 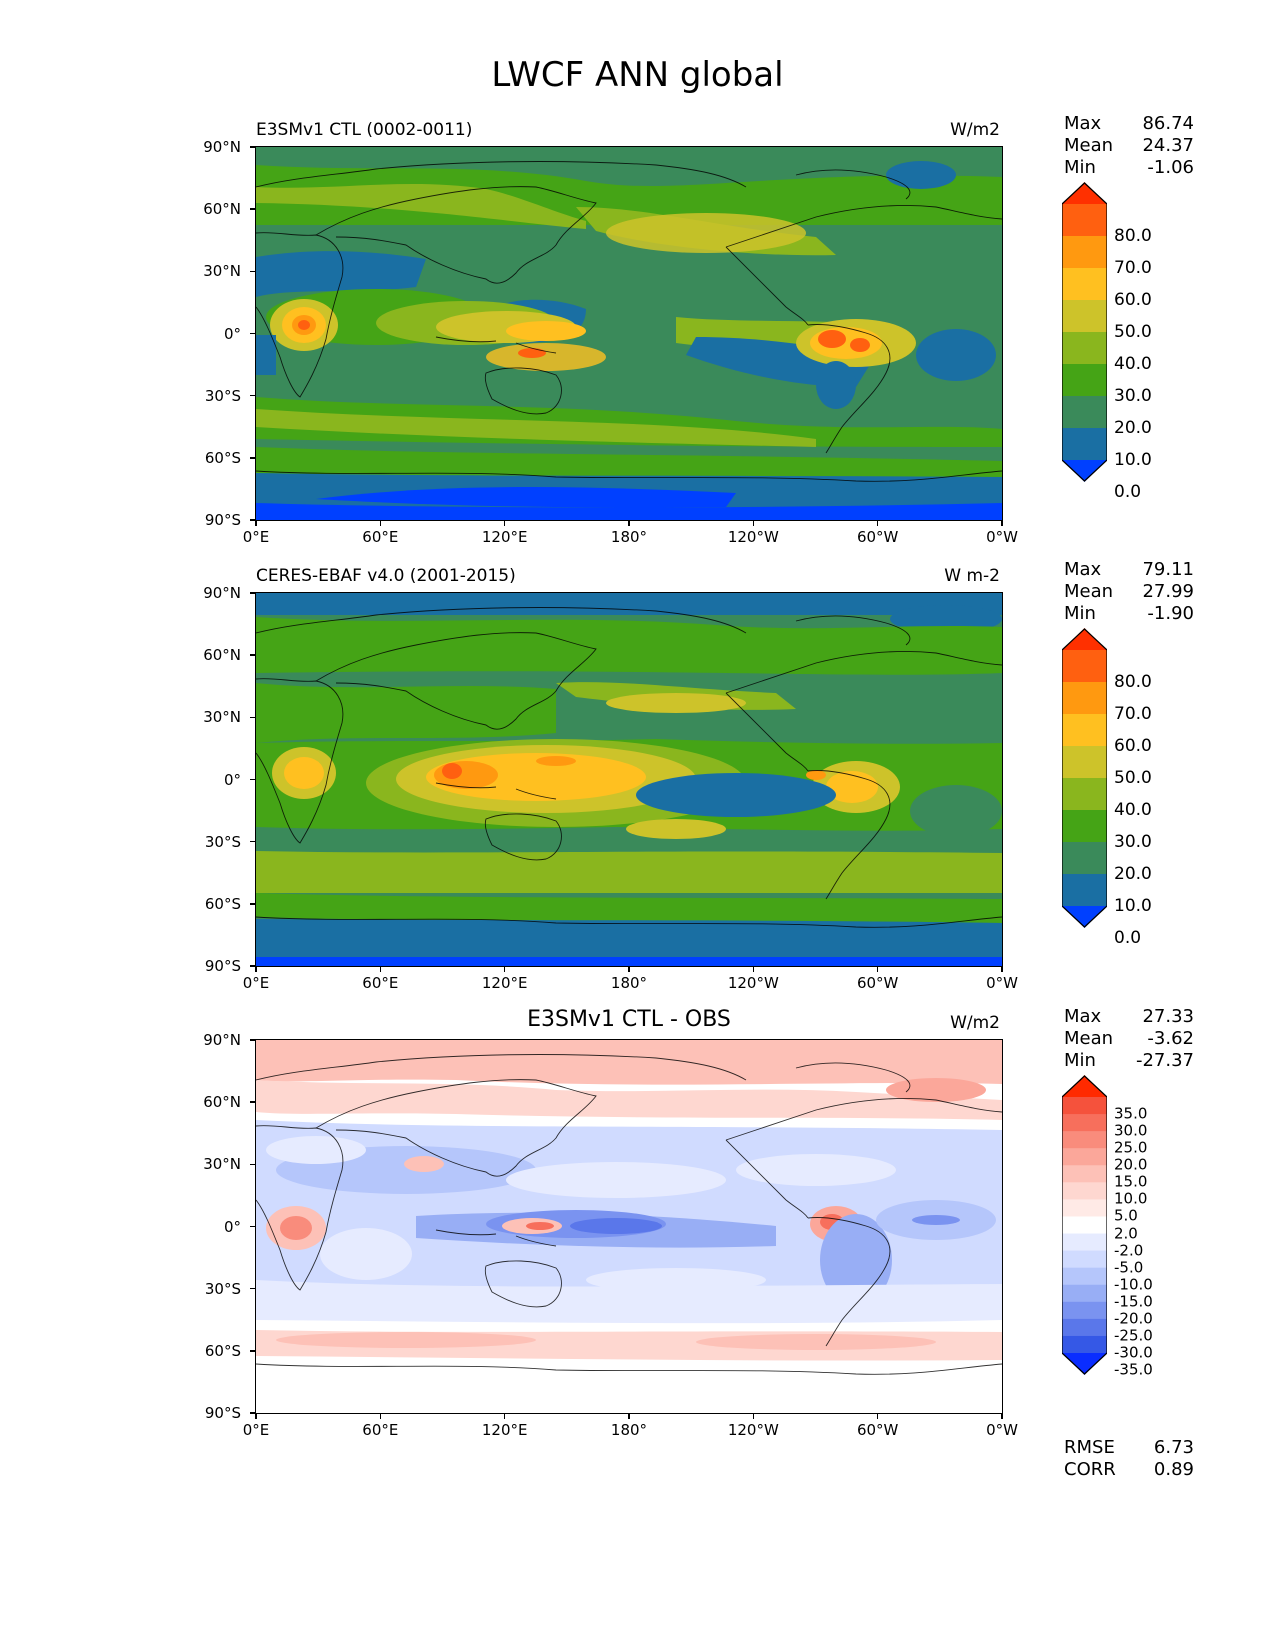 What do you see at coordinates (877, 1430) in the screenshot?
I see `lon-tick-label: 60°W` at bounding box center [877, 1430].